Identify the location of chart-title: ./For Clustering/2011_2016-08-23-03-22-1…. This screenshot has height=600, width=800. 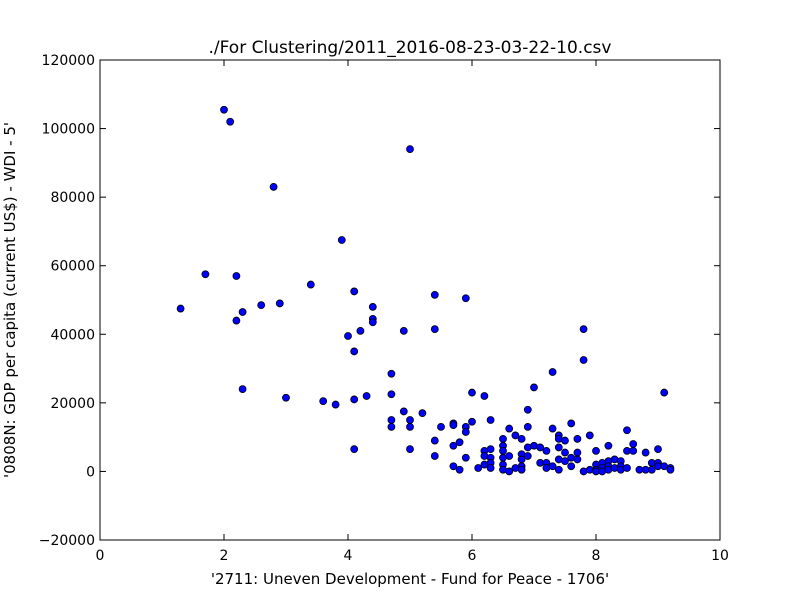
(410, 48).